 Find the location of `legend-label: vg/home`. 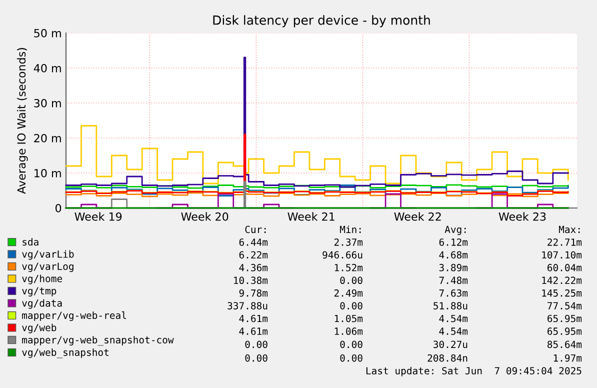

legend-label: vg/home is located at coordinates (42, 279).